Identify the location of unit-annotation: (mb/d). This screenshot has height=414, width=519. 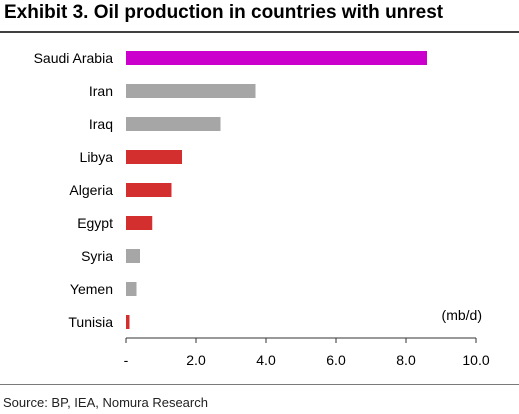
(462, 315).